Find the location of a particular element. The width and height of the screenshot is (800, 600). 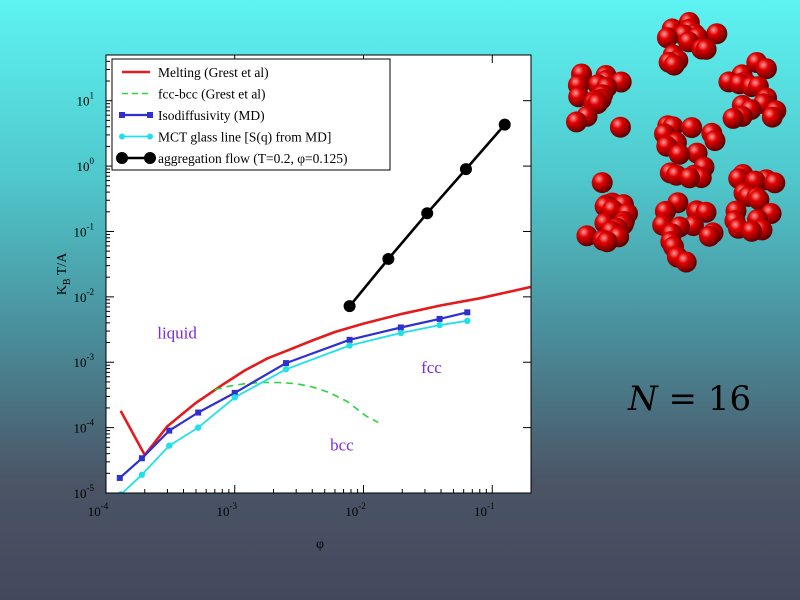

n-value: 16 is located at coordinates (729, 399).